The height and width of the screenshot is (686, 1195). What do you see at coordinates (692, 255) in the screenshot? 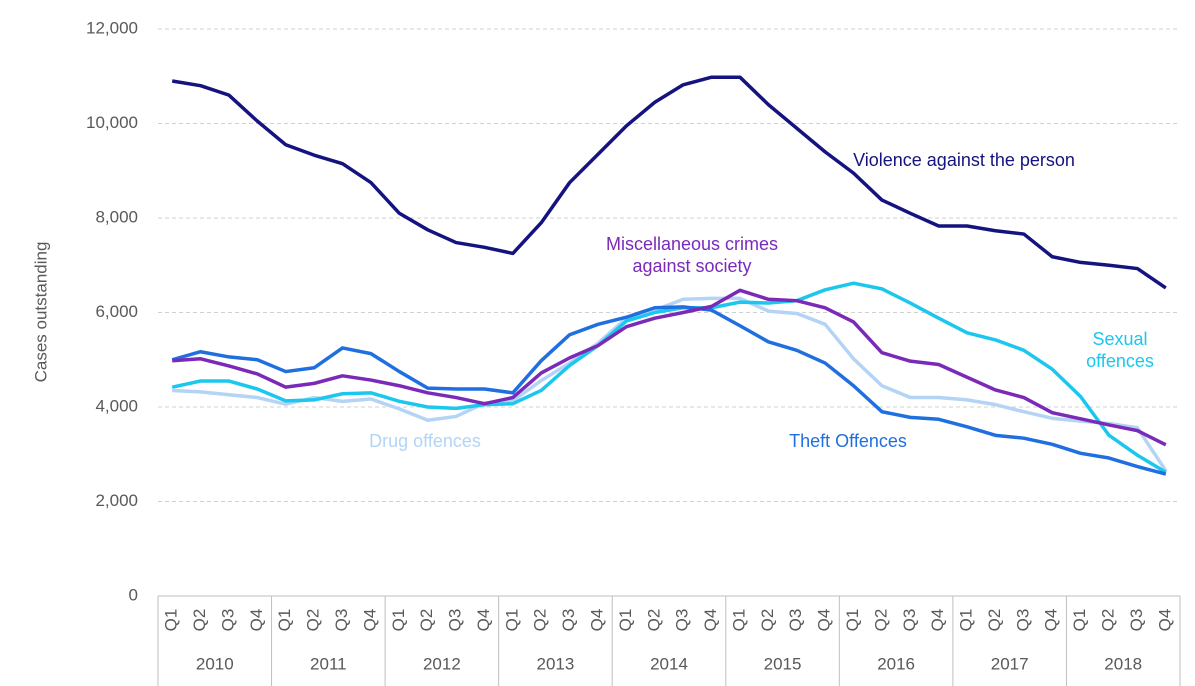
I see `series-label: Miscellaneous crimes against society` at bounding box center [692, 255].